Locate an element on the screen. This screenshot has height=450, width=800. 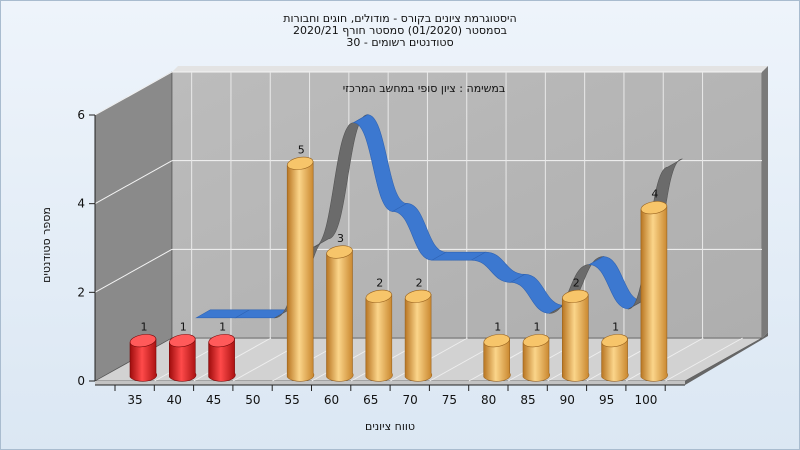
floor-gridline is located at coordinates (704, 359).